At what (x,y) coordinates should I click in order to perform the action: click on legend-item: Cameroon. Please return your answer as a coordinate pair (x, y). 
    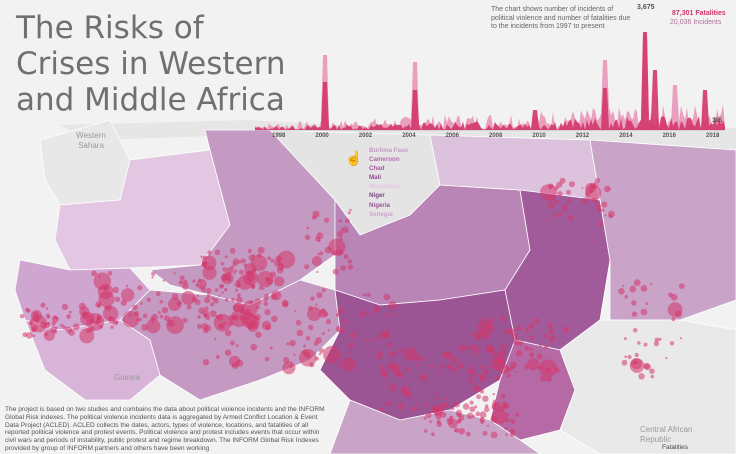
    Looking at the image, I should click on (384, 160).